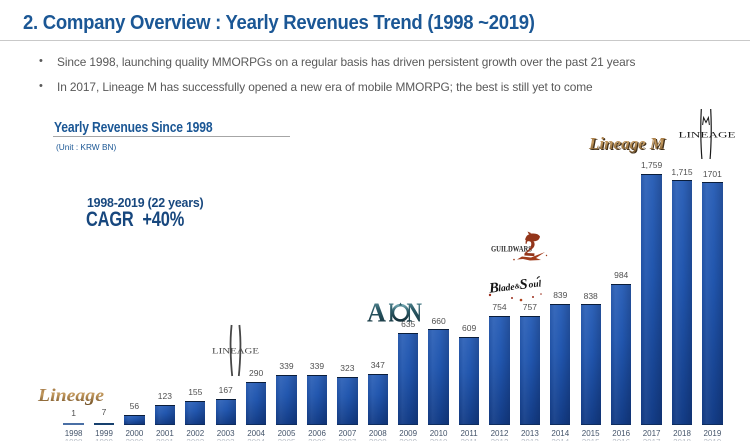 The height and width of the screenshot is (447, 750). I want to click on svg-text: 2, so click(529, 249).